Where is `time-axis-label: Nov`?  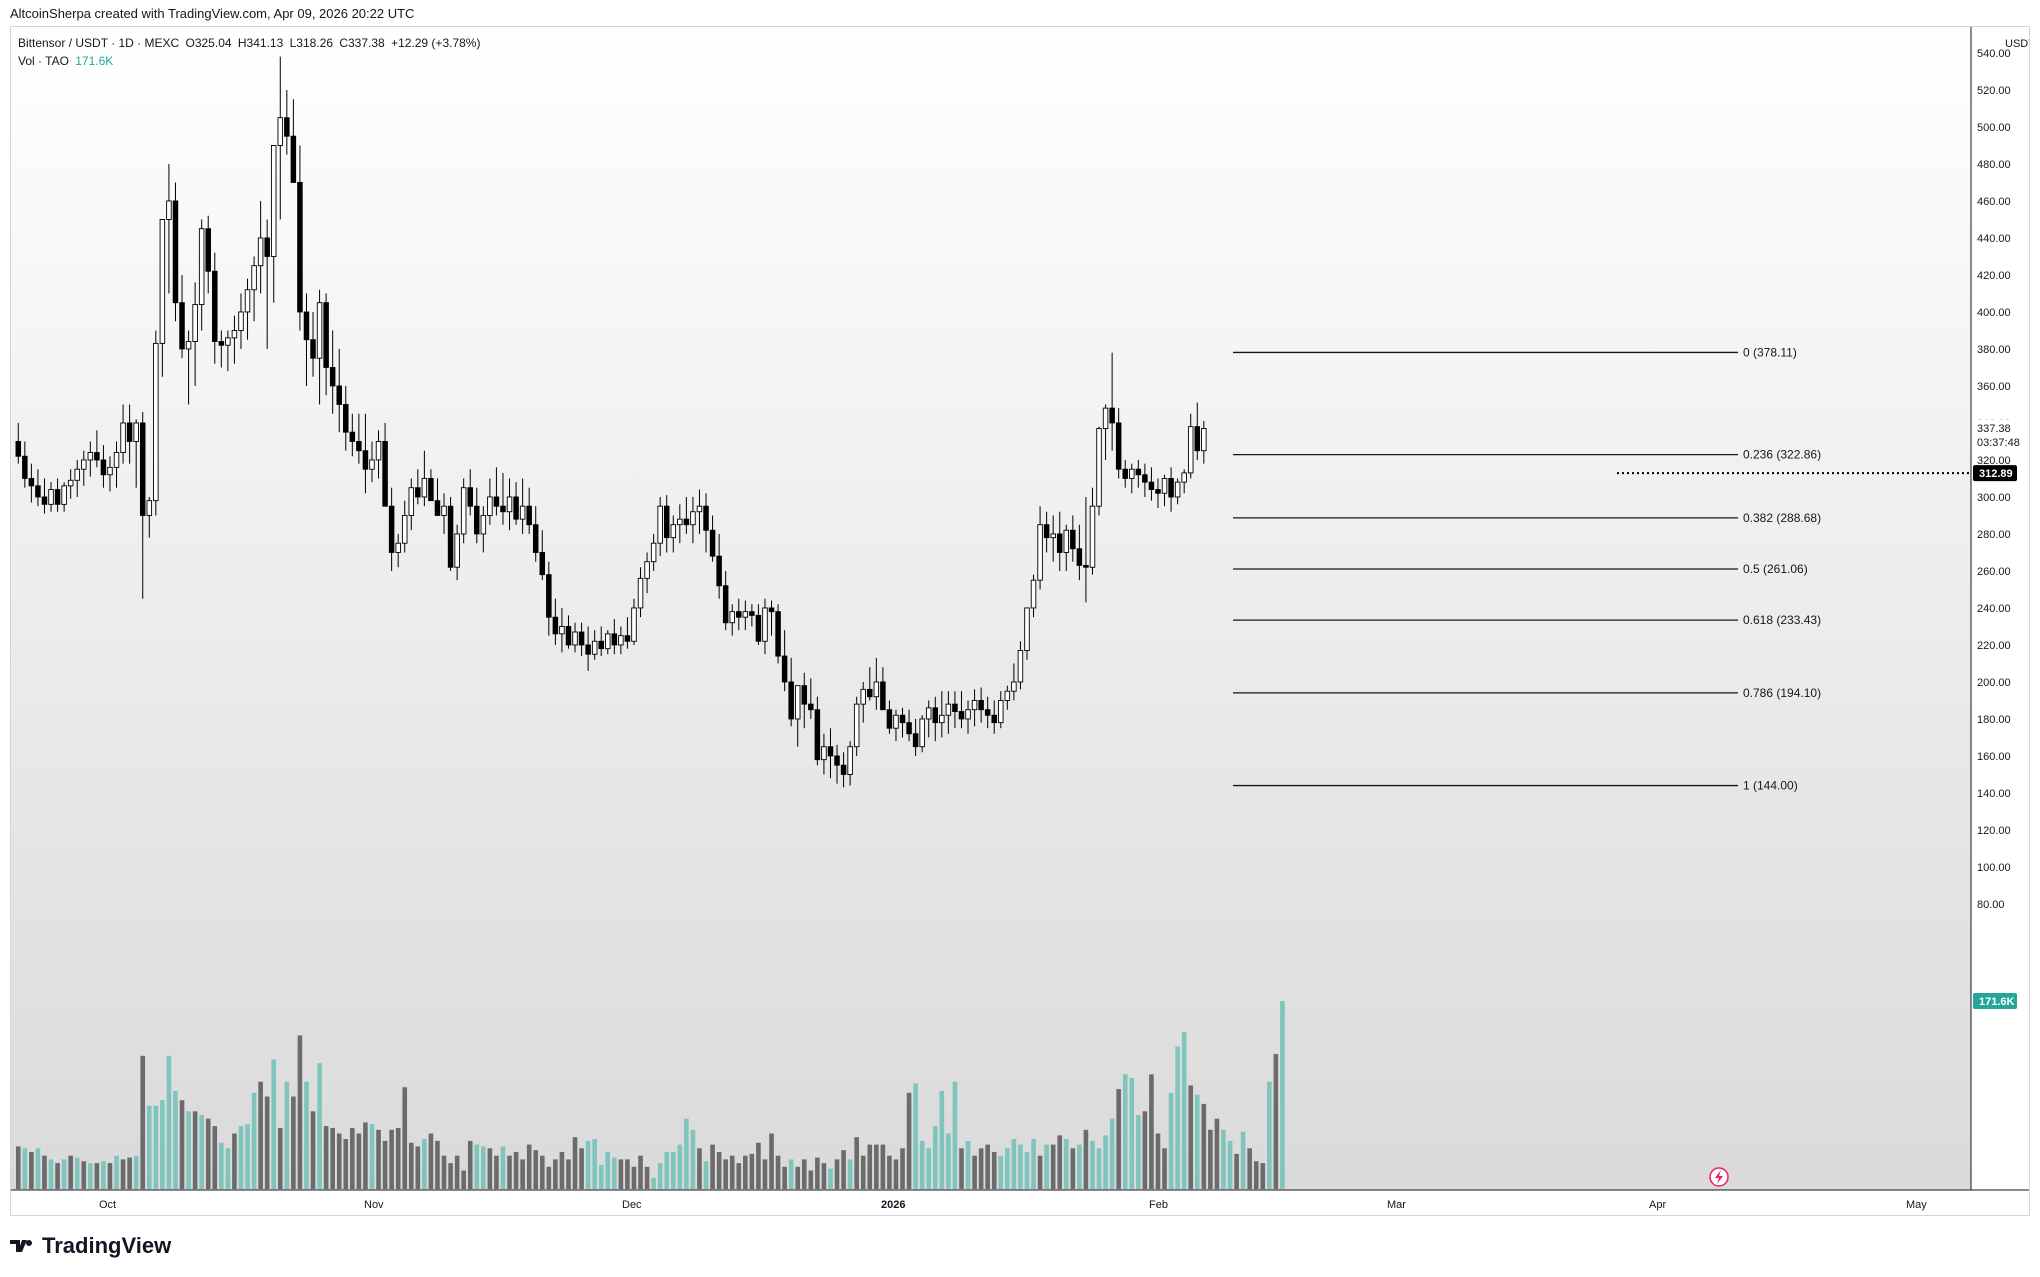
time-axis-label: Nov is located at coordinates (374, 1205).